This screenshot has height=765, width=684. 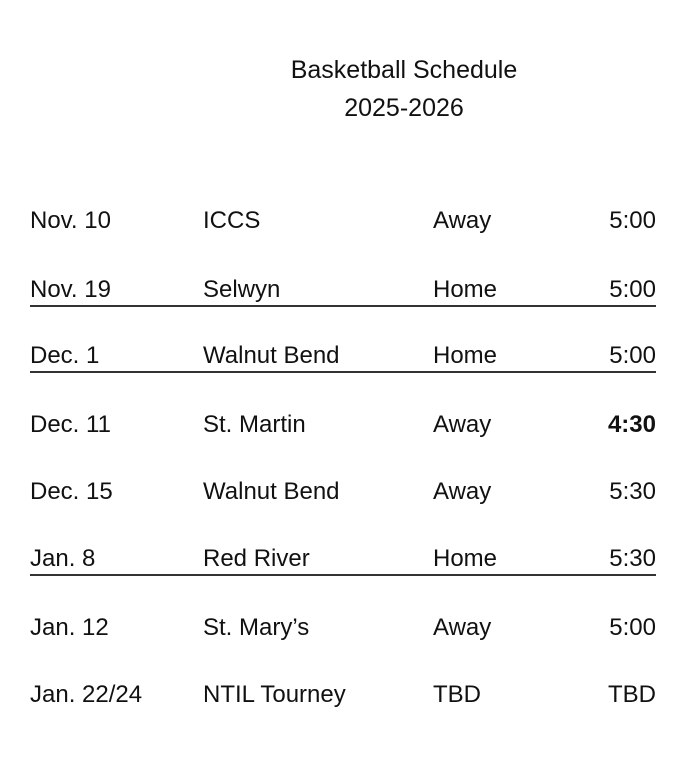 What do you see at coordinates (232, 220) in the screenshot?
I see `game-opponent: ICCS` at bounding box center [232, 220].